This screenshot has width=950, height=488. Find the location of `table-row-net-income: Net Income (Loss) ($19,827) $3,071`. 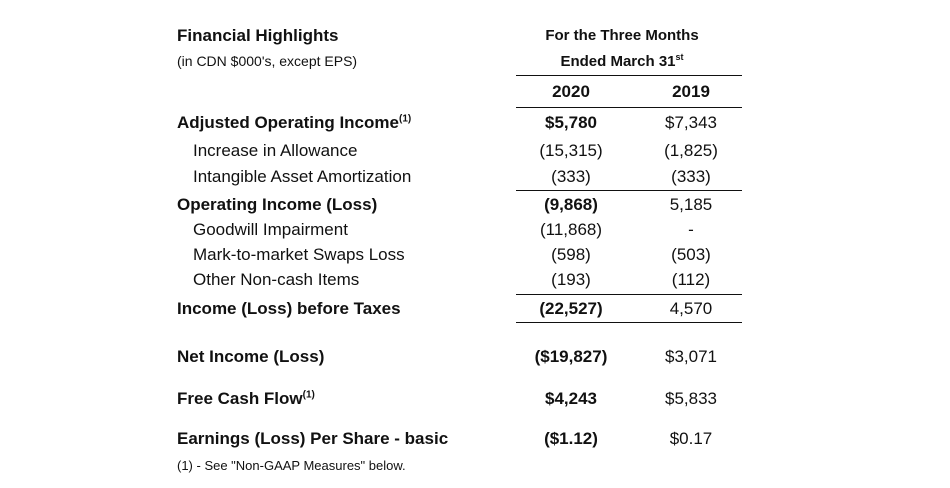

table-row-net-income: Net Income (Loss) ($19,827) $3,071 is located at coordinates (475, 358).